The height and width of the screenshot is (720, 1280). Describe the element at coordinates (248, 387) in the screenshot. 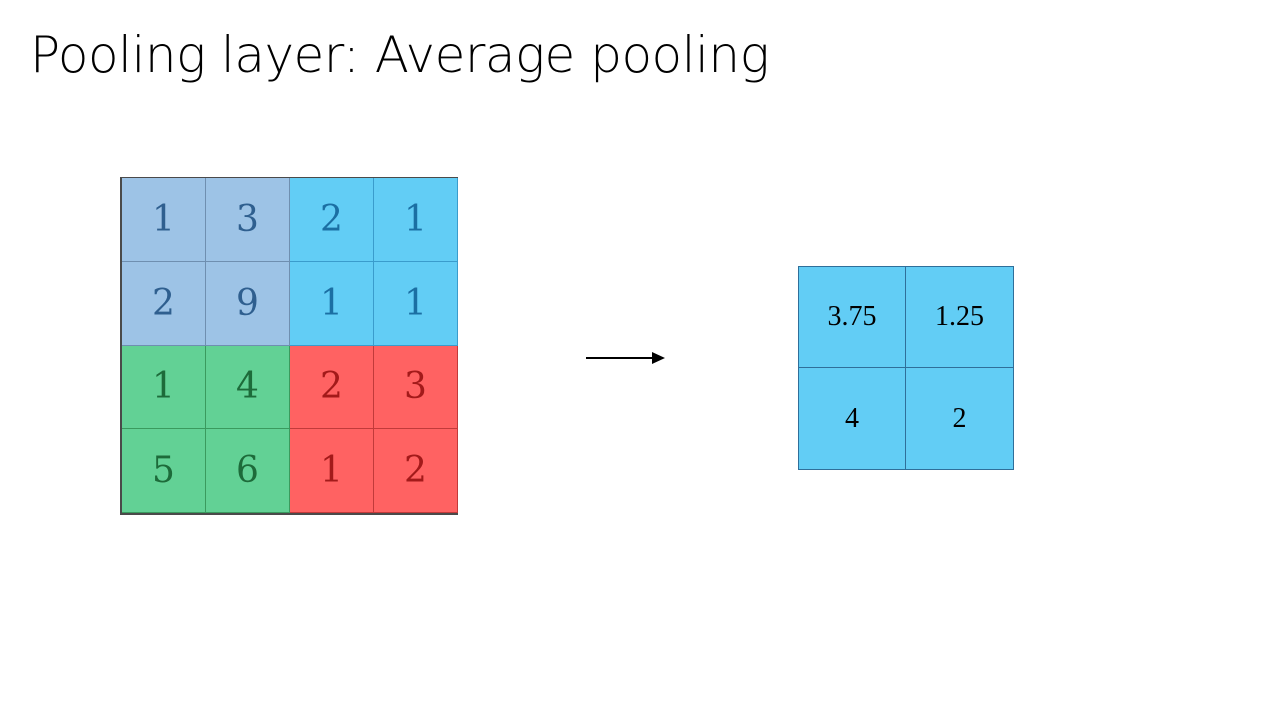

I see `input-cell: 4` at that location.